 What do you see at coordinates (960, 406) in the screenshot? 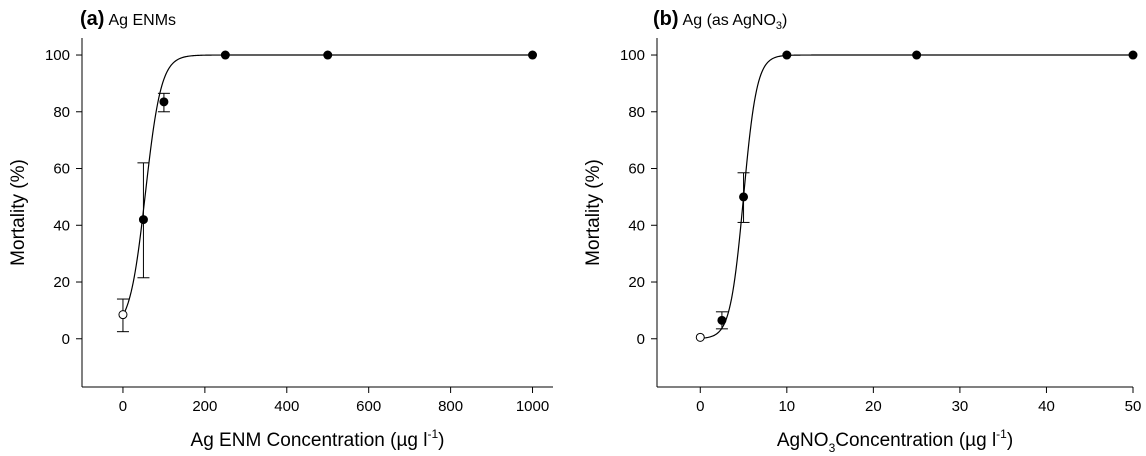
I see `chart-b-x-tick-label: 30` at bounding box center [960, 406].